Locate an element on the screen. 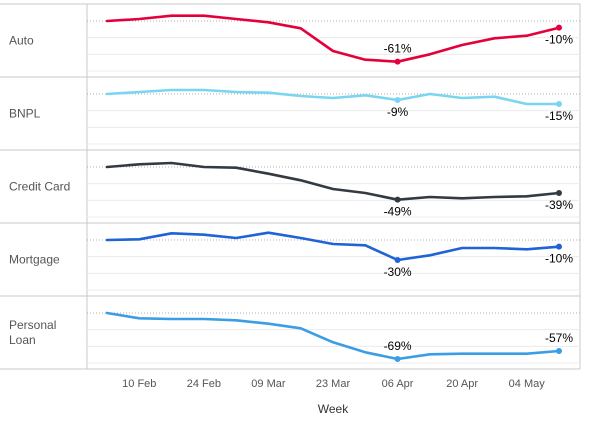  data-label: -9% is located at coordinates (398, 112).